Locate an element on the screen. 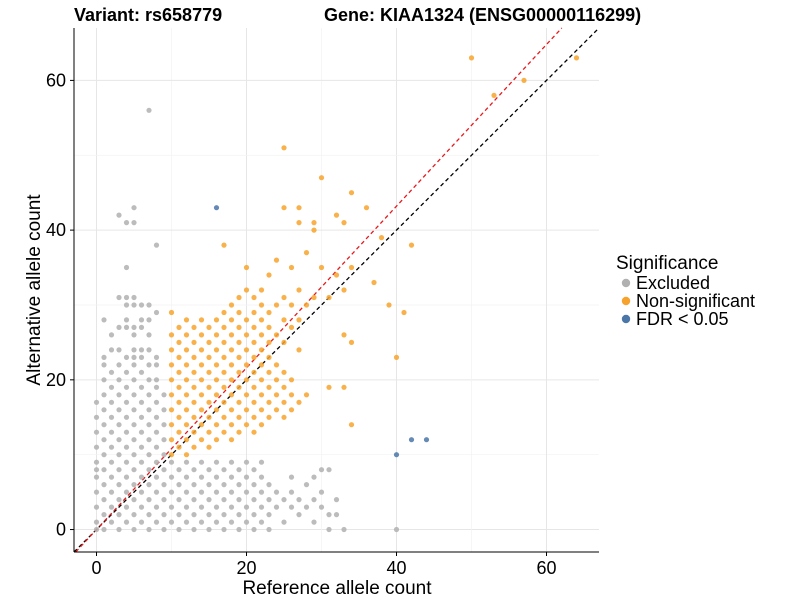 The width and height of the screenshot is (800, 600). y-tick-label: 40 is located at coordinates (56, 230).